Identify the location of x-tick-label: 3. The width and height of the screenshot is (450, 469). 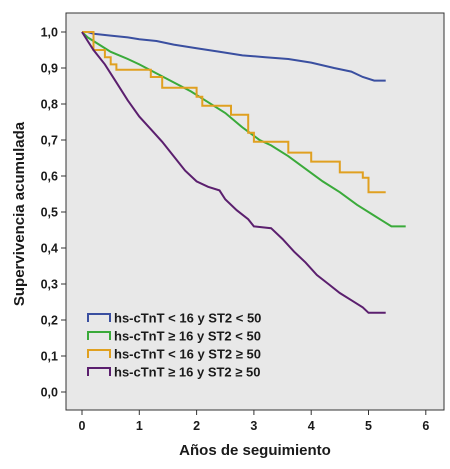
(253, 426).